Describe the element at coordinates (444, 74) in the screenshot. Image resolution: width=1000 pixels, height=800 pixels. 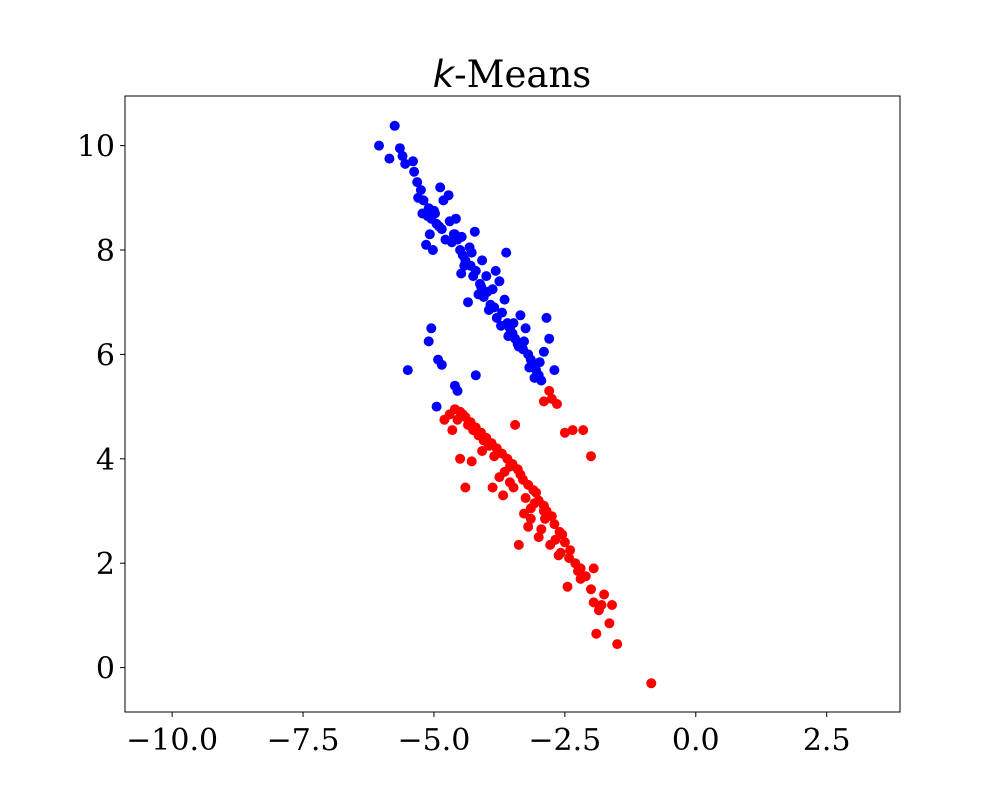
I see `chart-title-italic: k` at that location.